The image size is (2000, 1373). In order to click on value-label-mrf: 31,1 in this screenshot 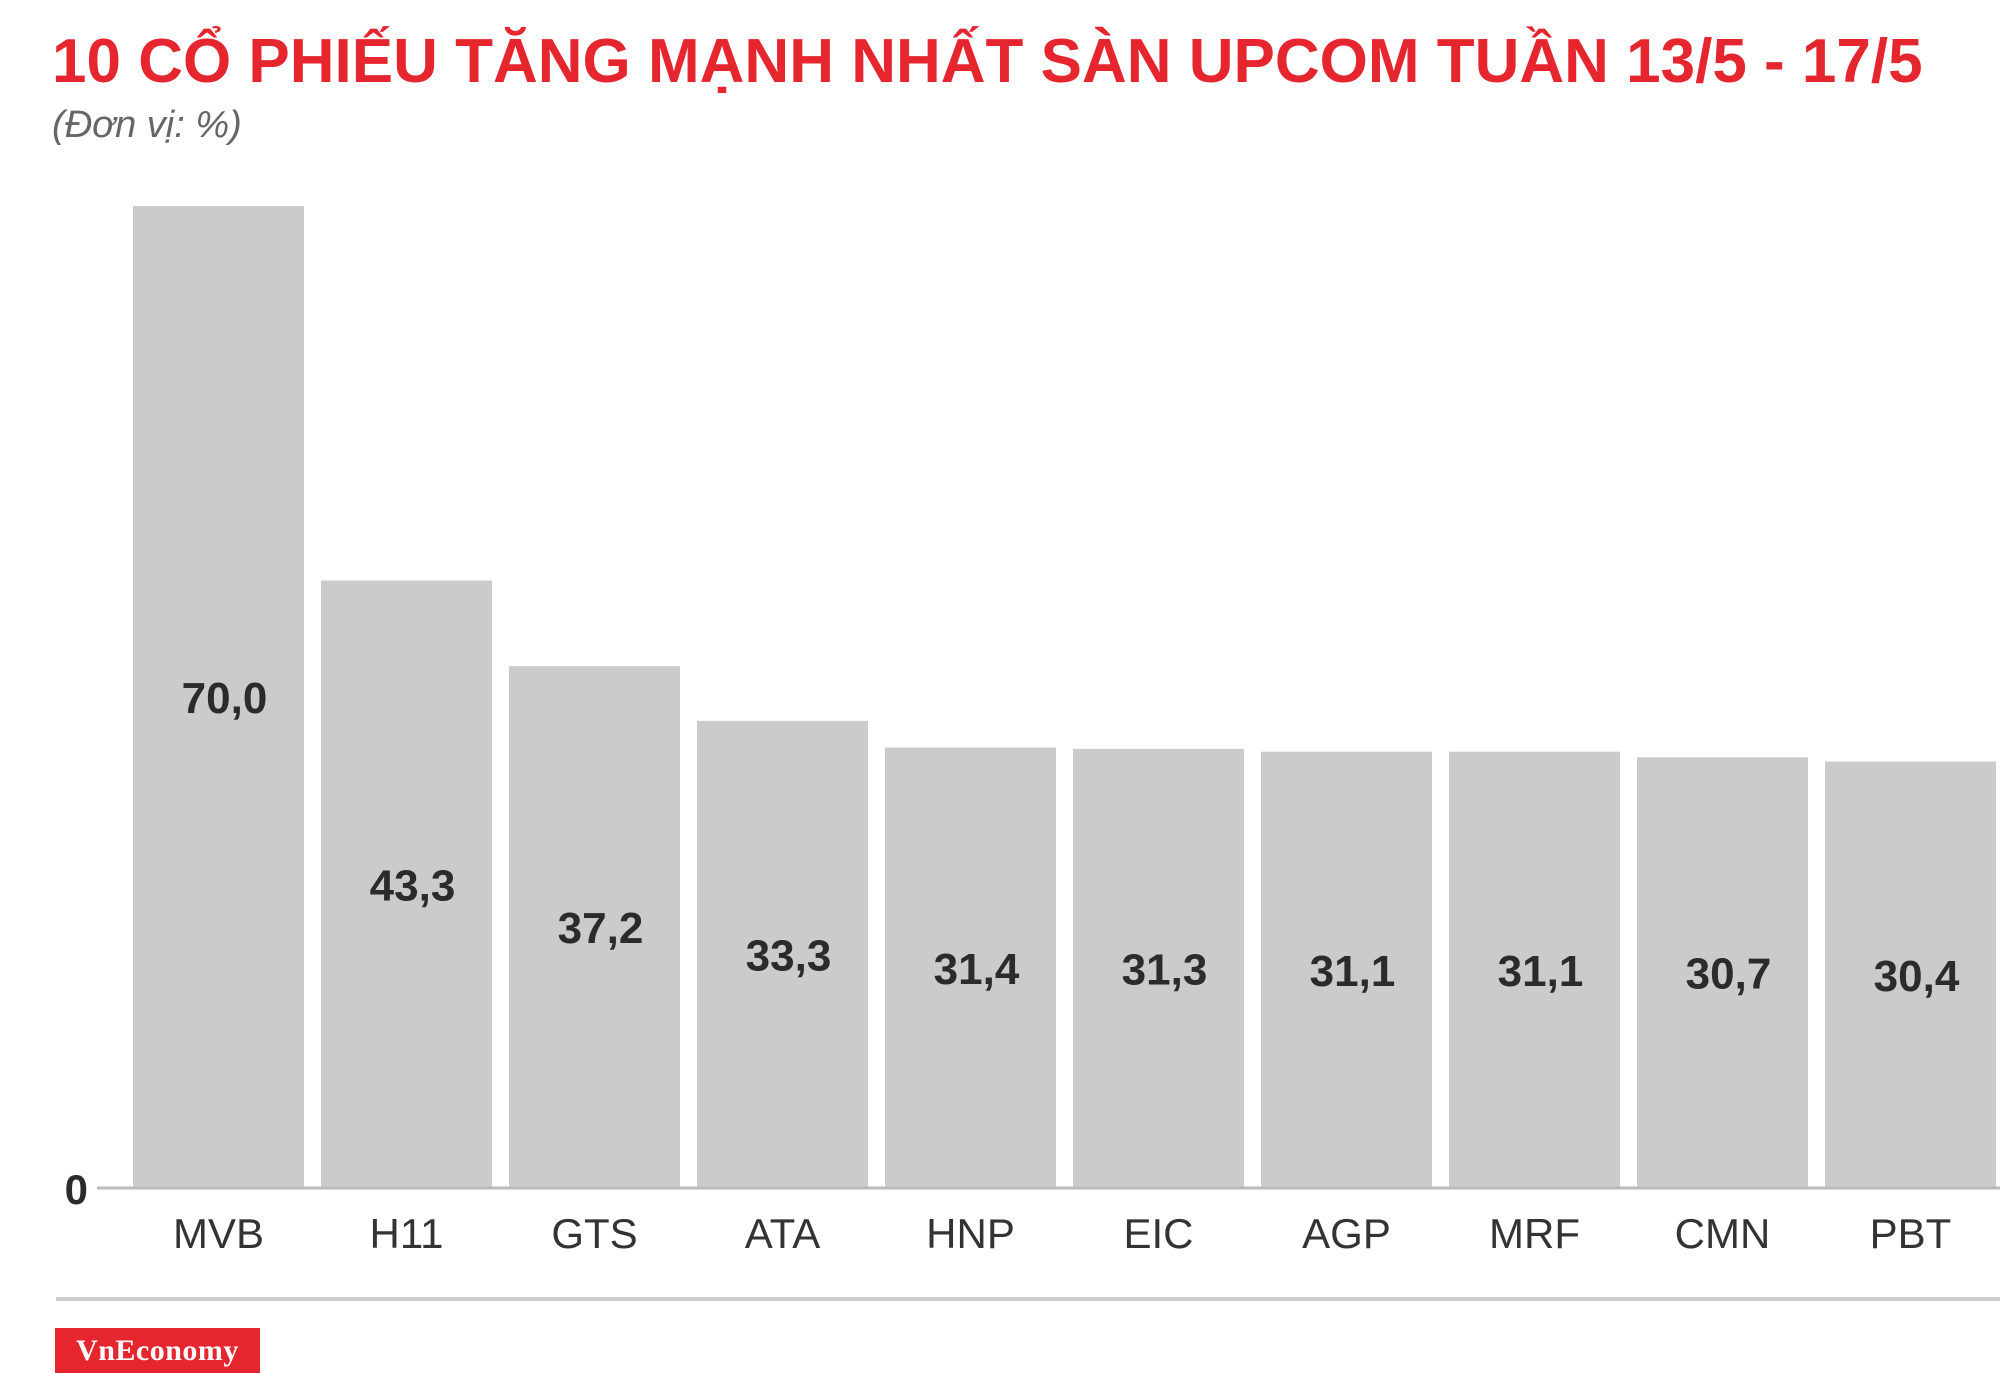, I will do `click(1541, 971)`.